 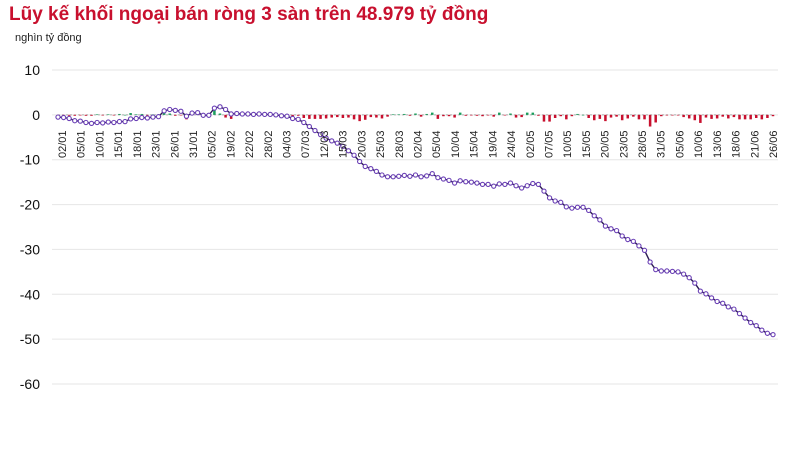 What do you see at coordinates (306, 144) in the screenshot?
I see `x-tick-label: 07/03` at bounding box center [306, 144].